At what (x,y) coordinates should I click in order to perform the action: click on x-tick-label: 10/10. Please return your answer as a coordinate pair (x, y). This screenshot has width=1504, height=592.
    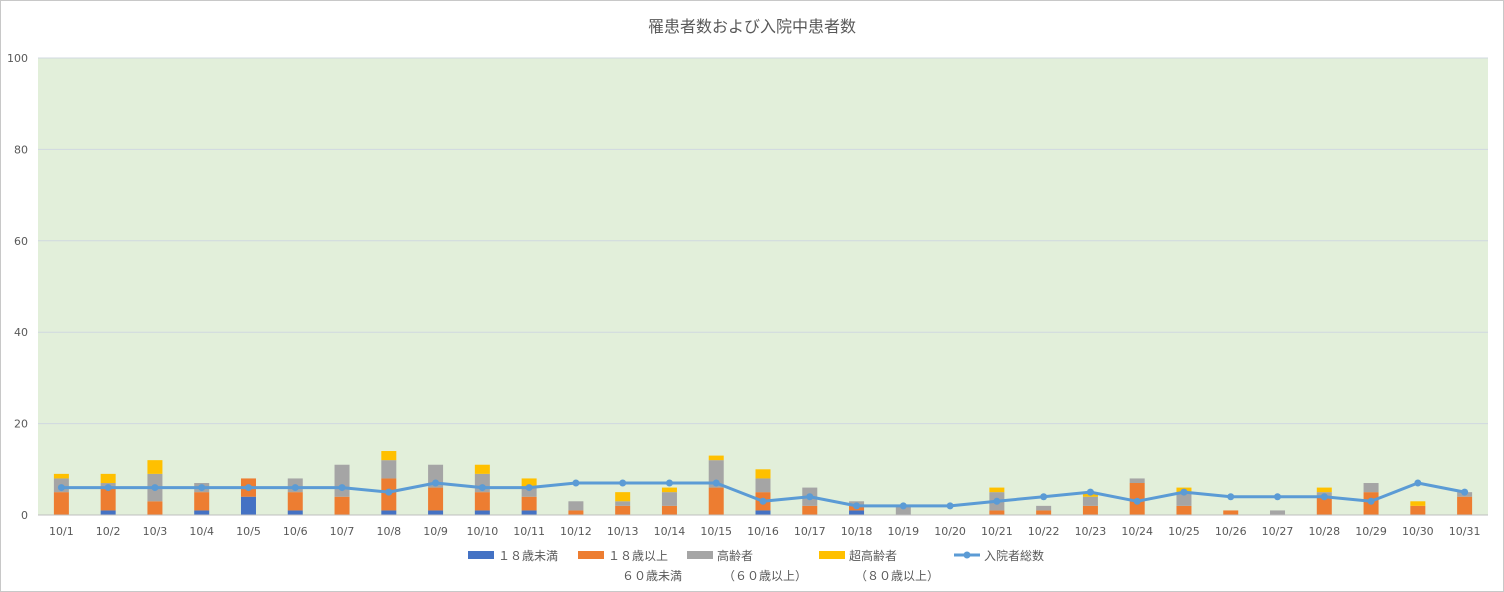
    Looking at the image, I should click on (483, 531).